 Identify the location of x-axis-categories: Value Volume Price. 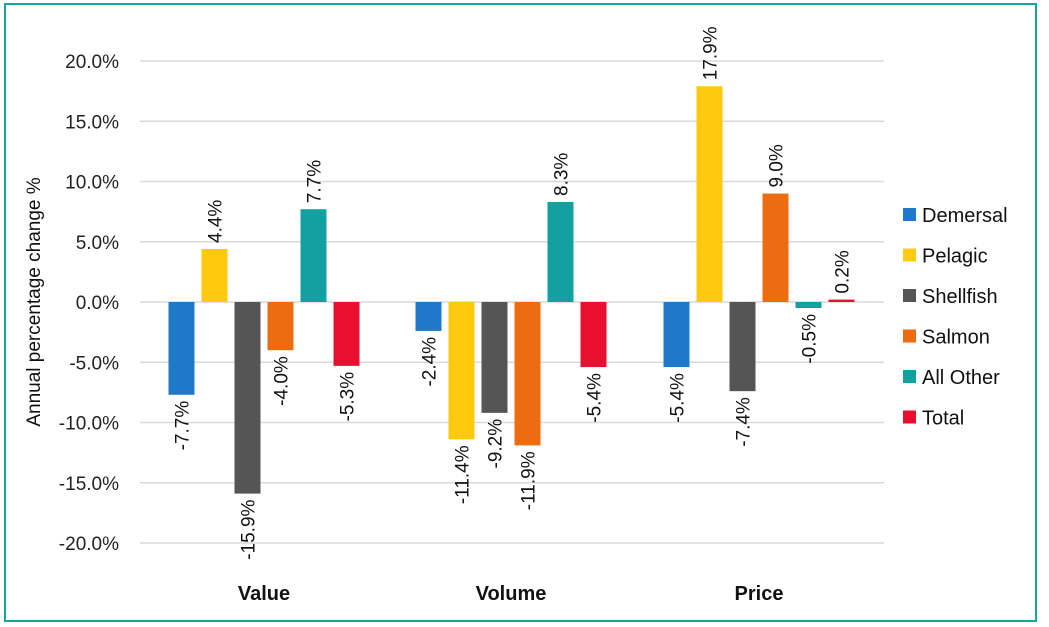
(511, 594).